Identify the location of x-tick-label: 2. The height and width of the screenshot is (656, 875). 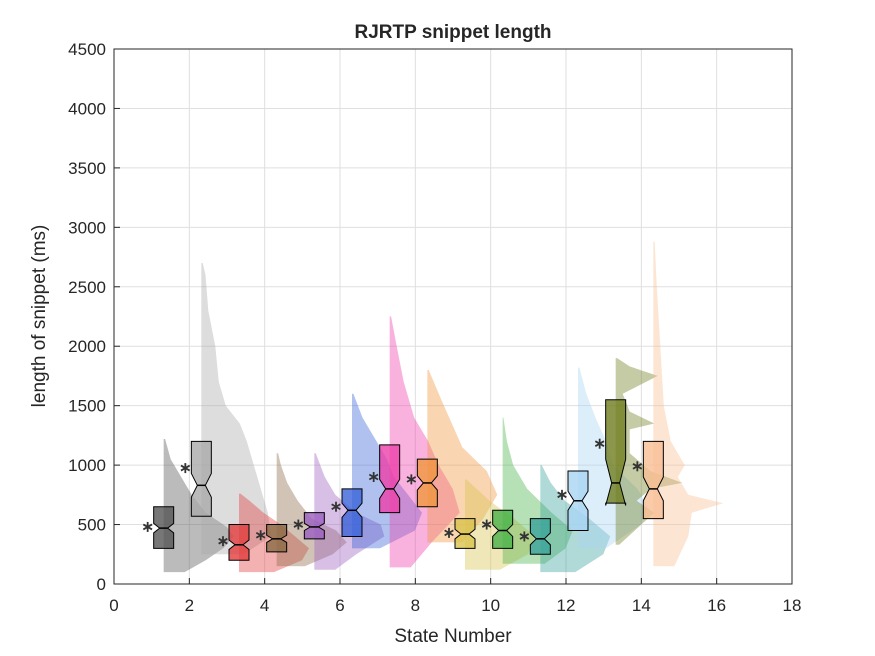
(189, 605).